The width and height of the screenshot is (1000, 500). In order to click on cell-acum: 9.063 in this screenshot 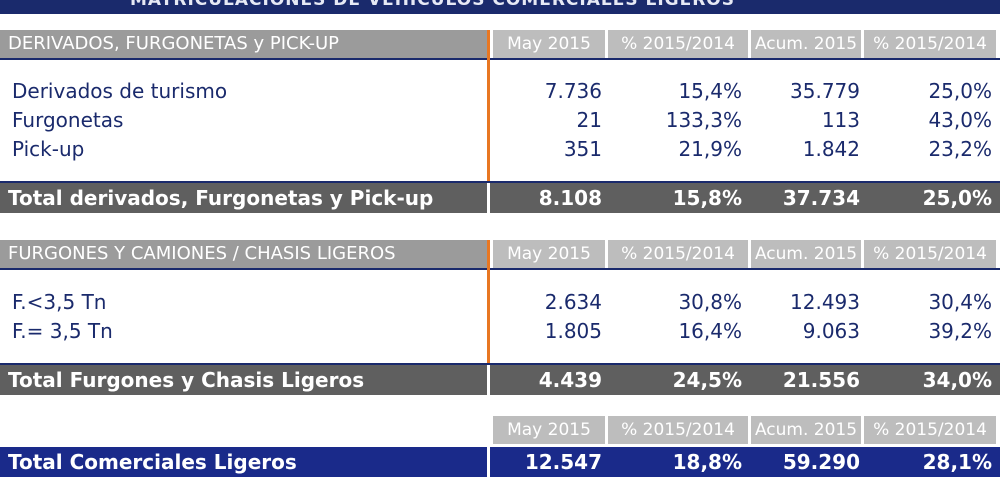, I will do `click(831, 331)`.